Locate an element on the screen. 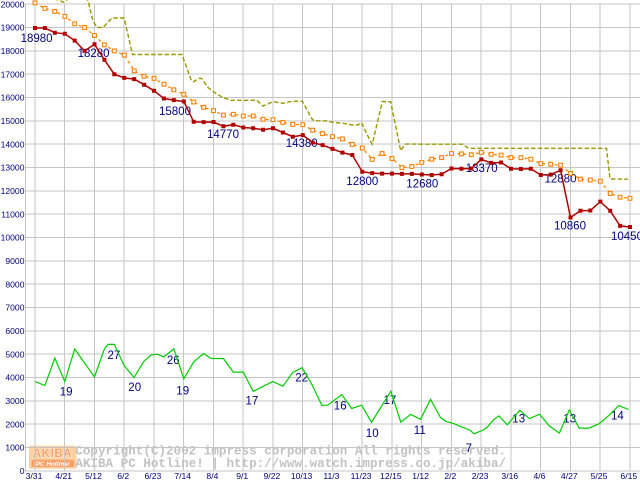 The image size is (640, 480). svg-text: 4/6 is located at coordinates (540, 475).